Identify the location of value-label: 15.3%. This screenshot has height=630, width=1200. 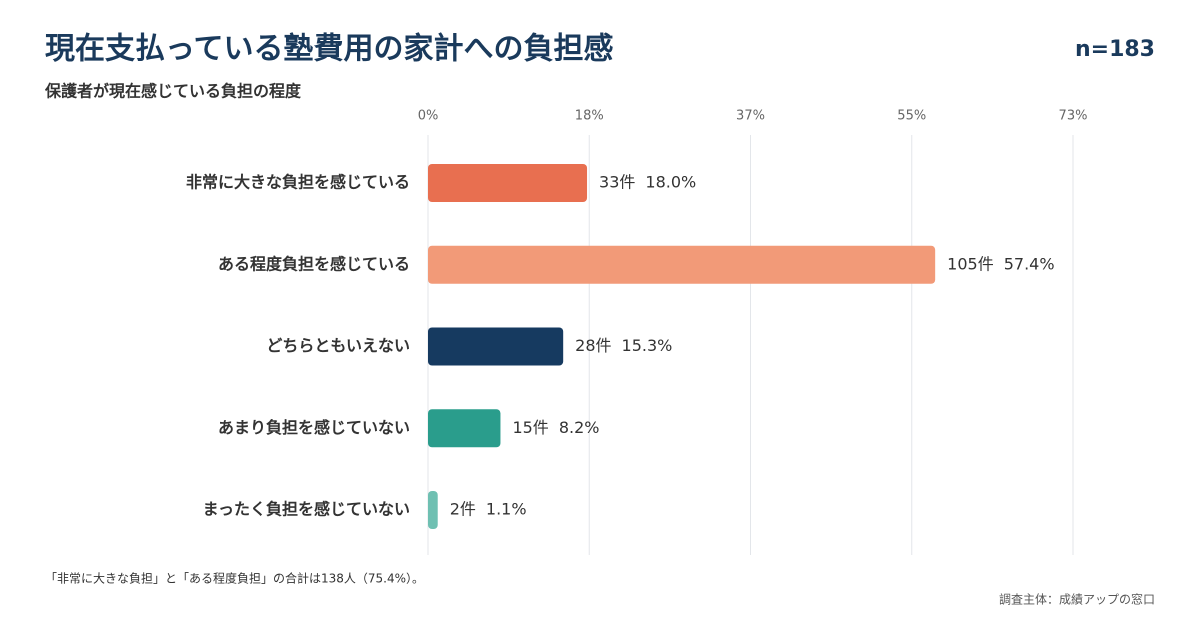
(647, 345).